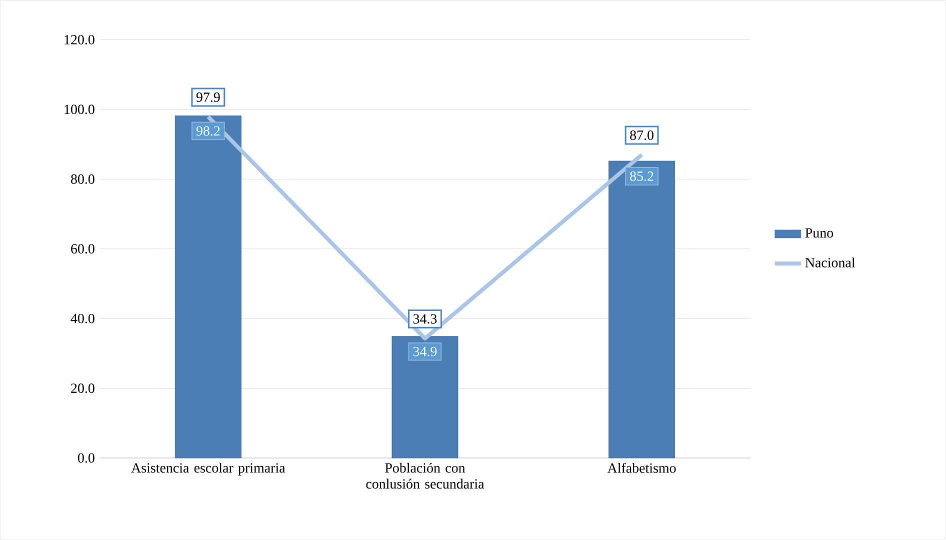 Image resolution: width=946 pixels, height=540 pixels. I want to click on x-tick-label: Asistencia escolar primaria, so click(208, 469).